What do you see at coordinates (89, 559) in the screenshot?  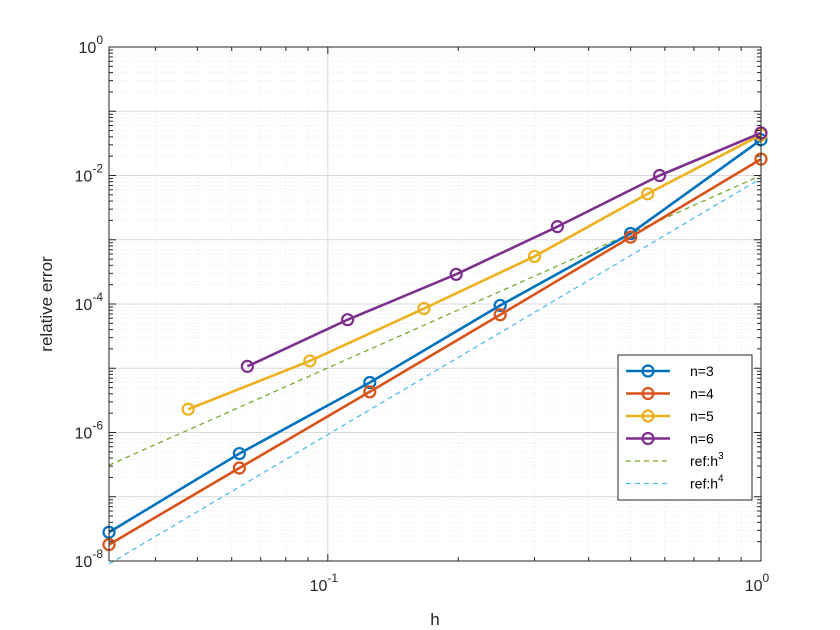 I see `y-tick-label: 10⁻⁸` at bounding box center [89, 559].